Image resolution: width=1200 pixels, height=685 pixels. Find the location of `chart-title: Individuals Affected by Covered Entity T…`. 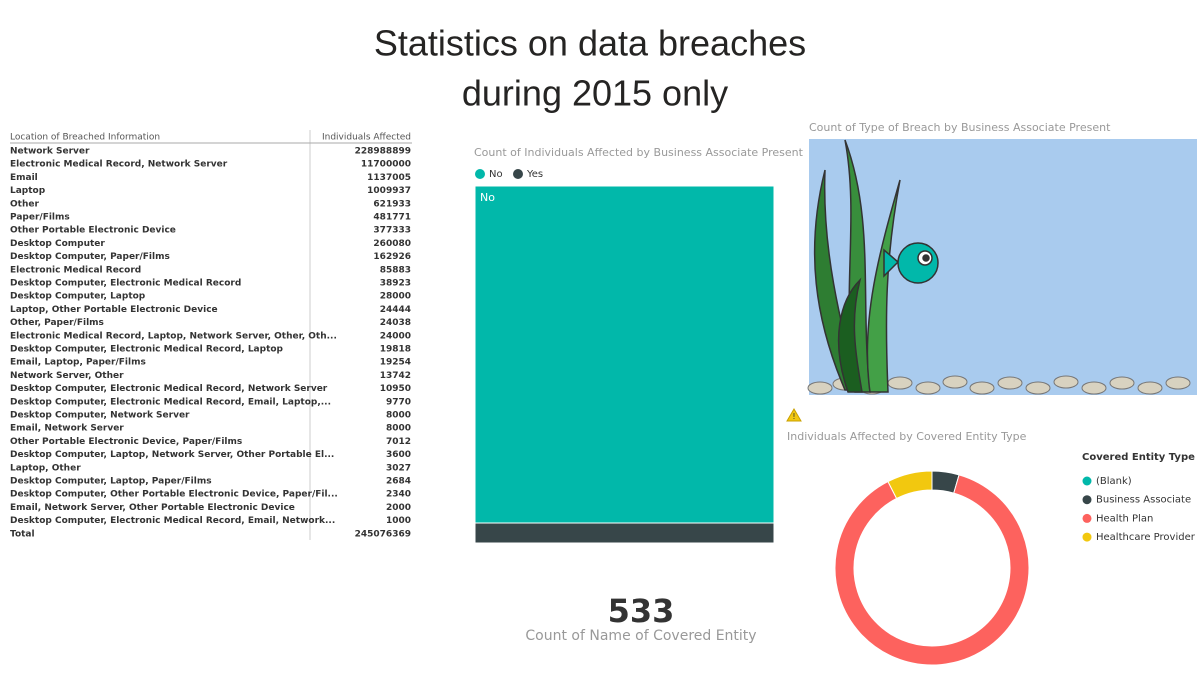

chart-title: Individuals Affected by Covered Entity T… is located at coordinates (907, 436).